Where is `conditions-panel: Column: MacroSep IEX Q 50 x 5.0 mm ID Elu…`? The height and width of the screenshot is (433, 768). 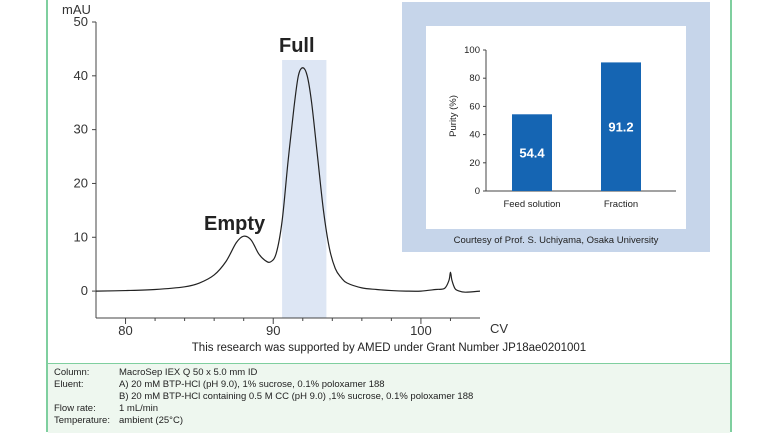 conditions-panel: Column: MacroSep IEX Q 50 x 5.0 mm ID Elu… is located at coordinates (389, 398).